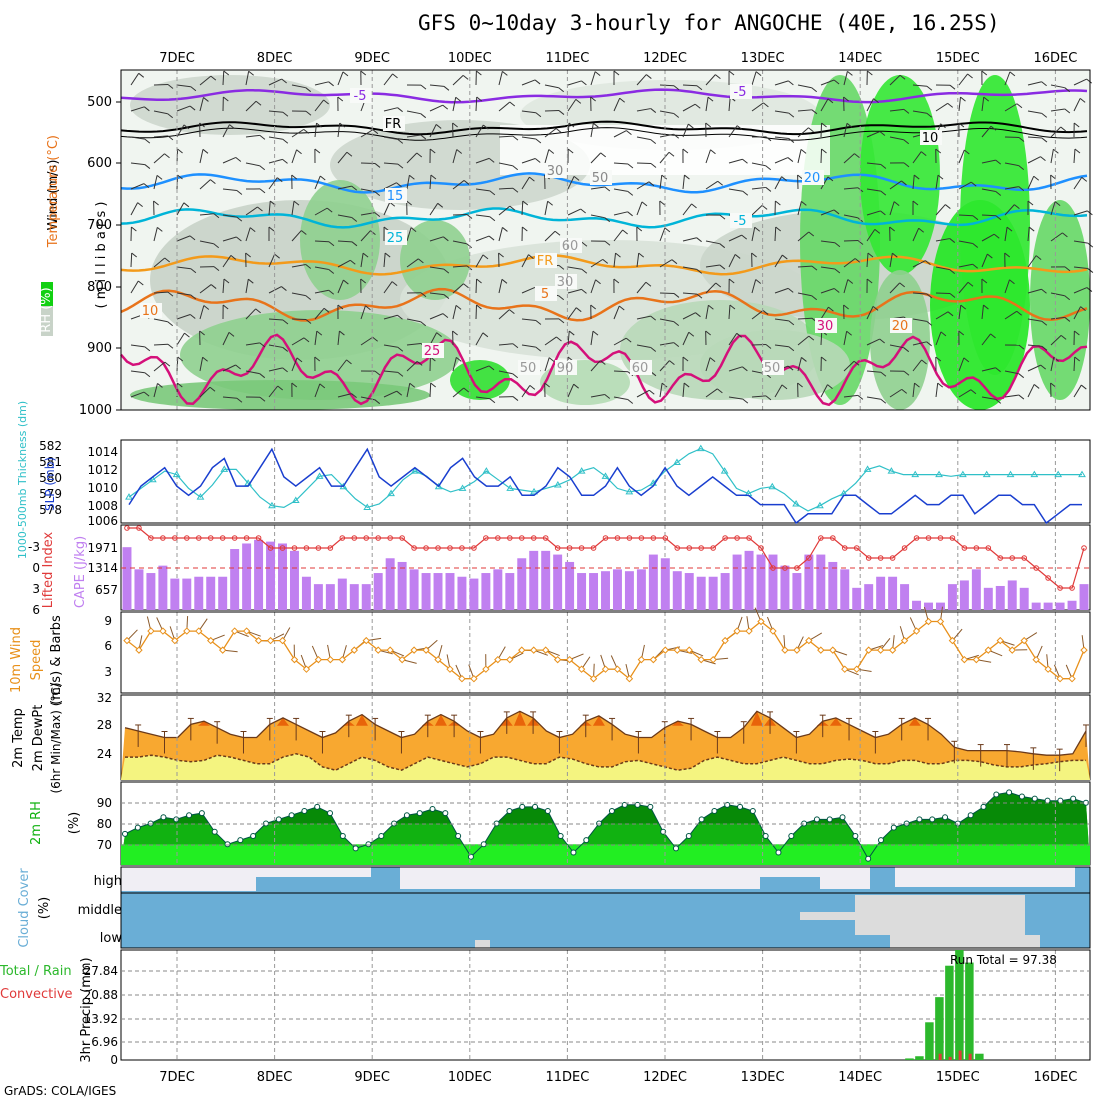 This screenshot has width=1100, height=1100. I want to click on contour-label: 60, so click(570, 246).